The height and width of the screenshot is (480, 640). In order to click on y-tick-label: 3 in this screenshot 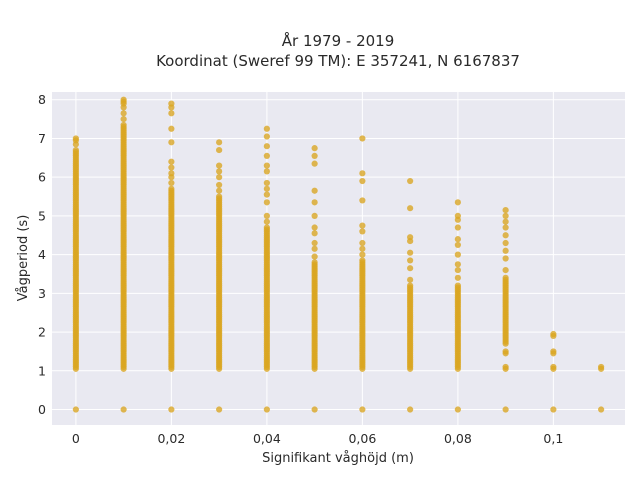, I will do `click(42, 293)`.